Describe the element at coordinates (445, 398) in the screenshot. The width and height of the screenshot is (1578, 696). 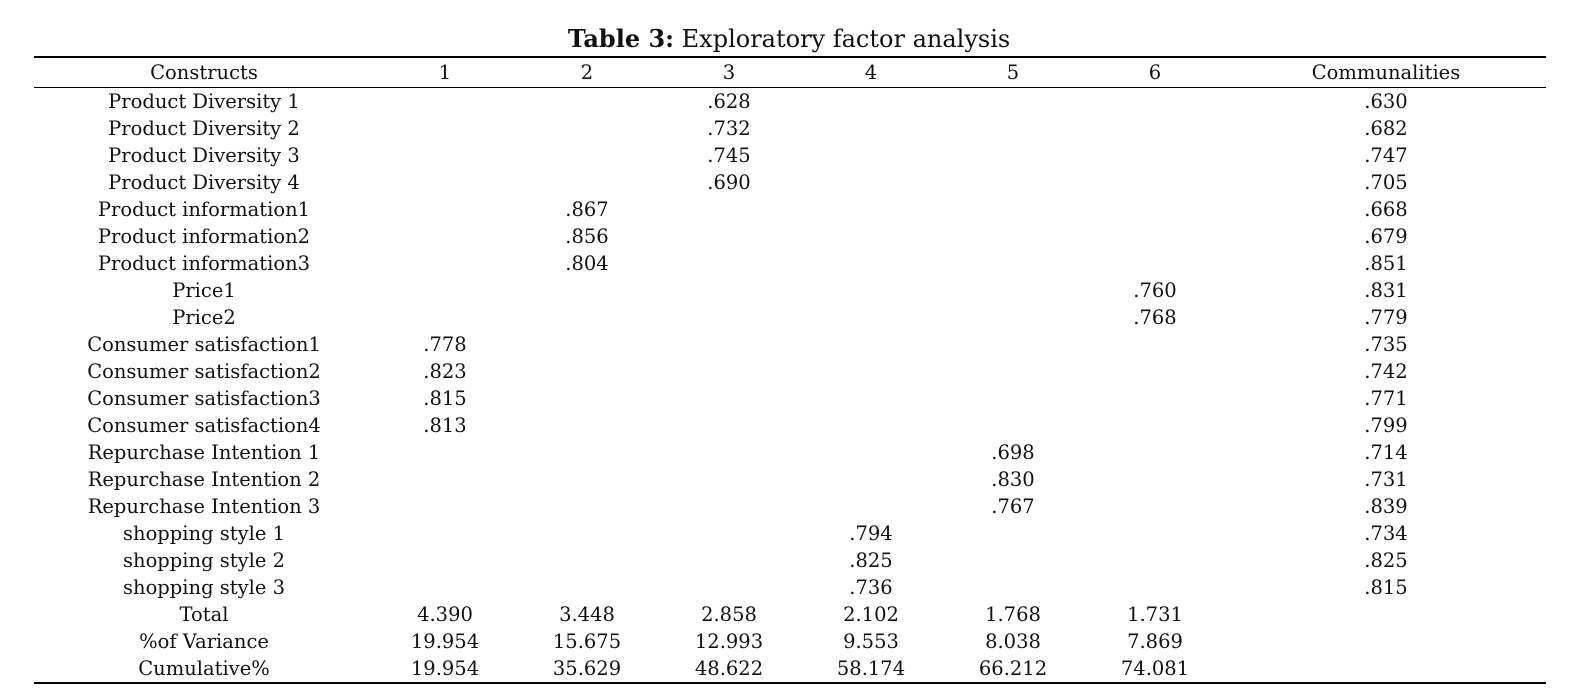
I see `loading-cell: .815` at that location.